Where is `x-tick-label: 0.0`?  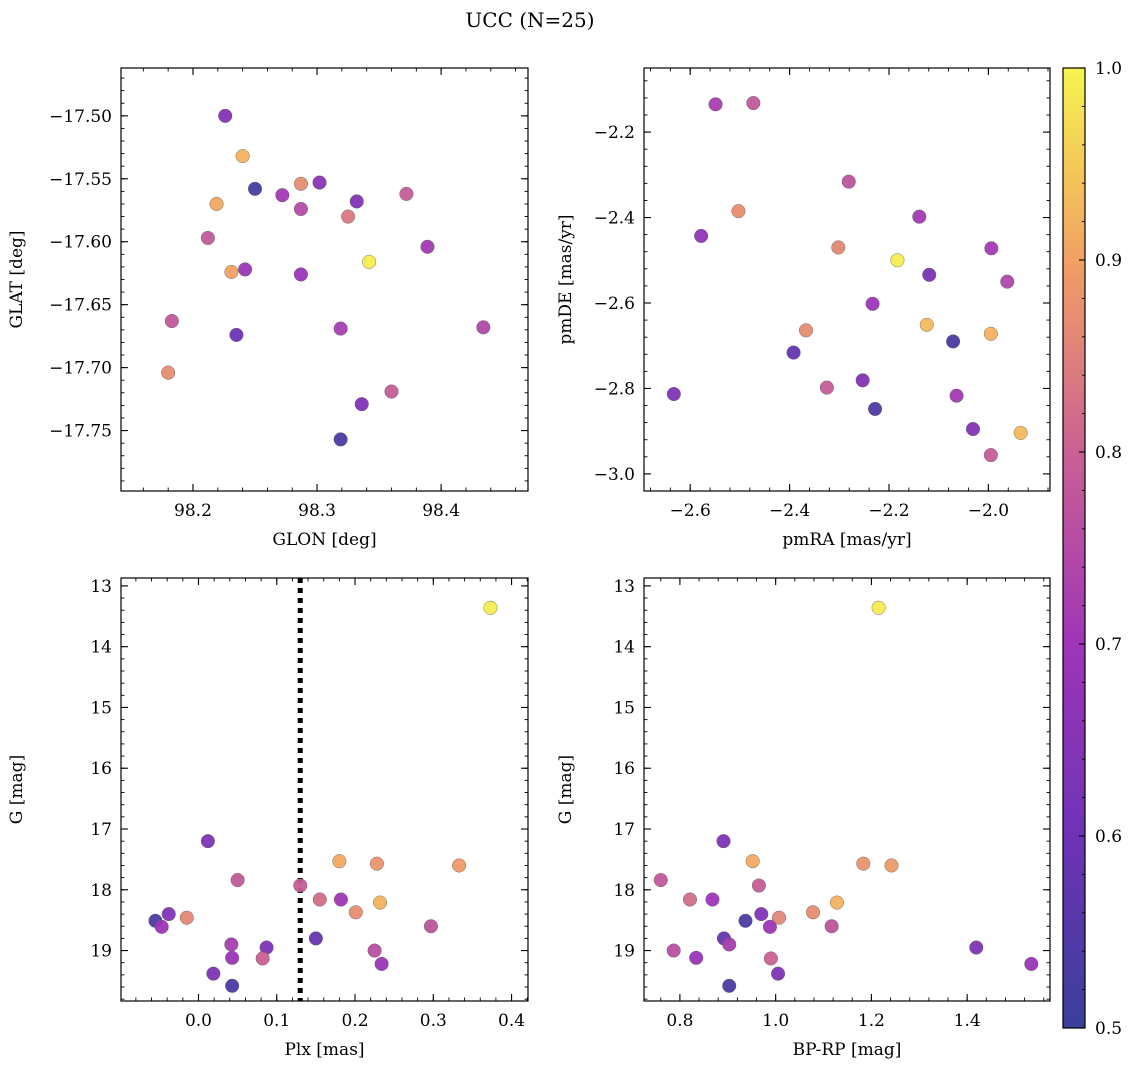 x-tick-label: 0.0 is located at coordinates (198, 1021).